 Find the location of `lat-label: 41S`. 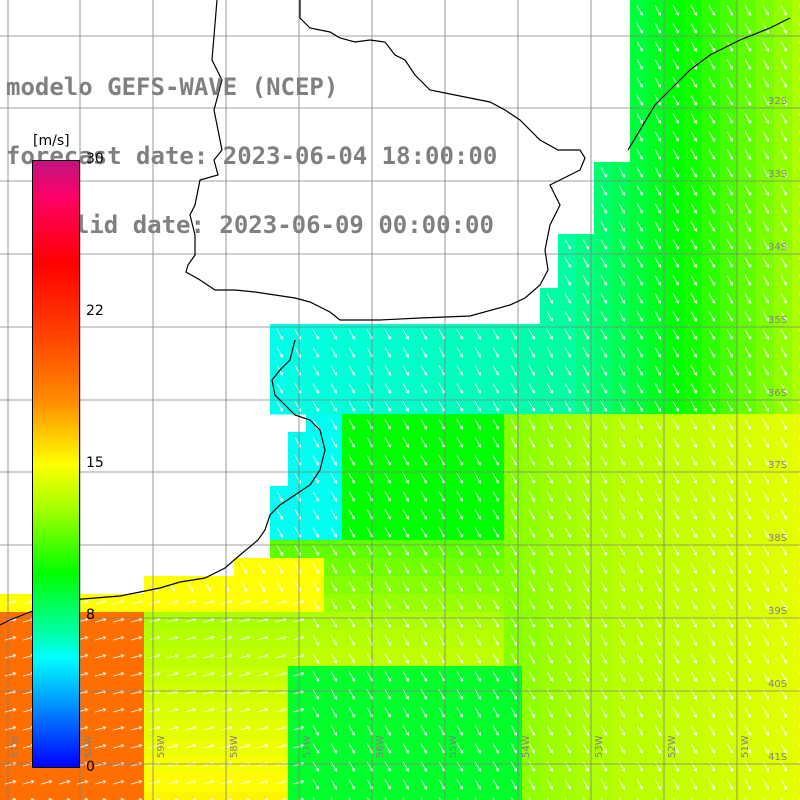

lat-label: 41S is located at coordinates (777, 757).